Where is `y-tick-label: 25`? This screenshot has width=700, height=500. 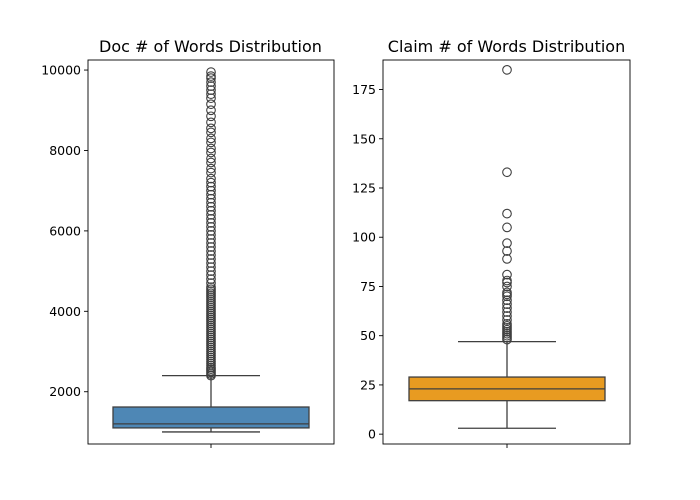
y-tick-label: 25 is located at coordinates (368, 384).